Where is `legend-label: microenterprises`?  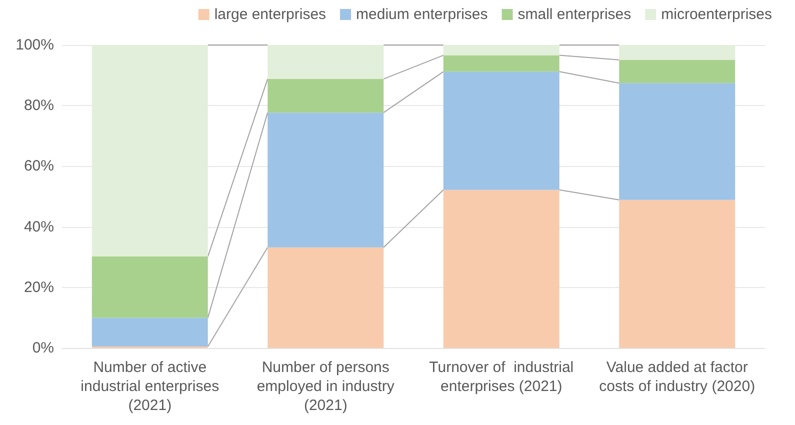 legend-label: microenterprises is located at coordinates (716, 14).